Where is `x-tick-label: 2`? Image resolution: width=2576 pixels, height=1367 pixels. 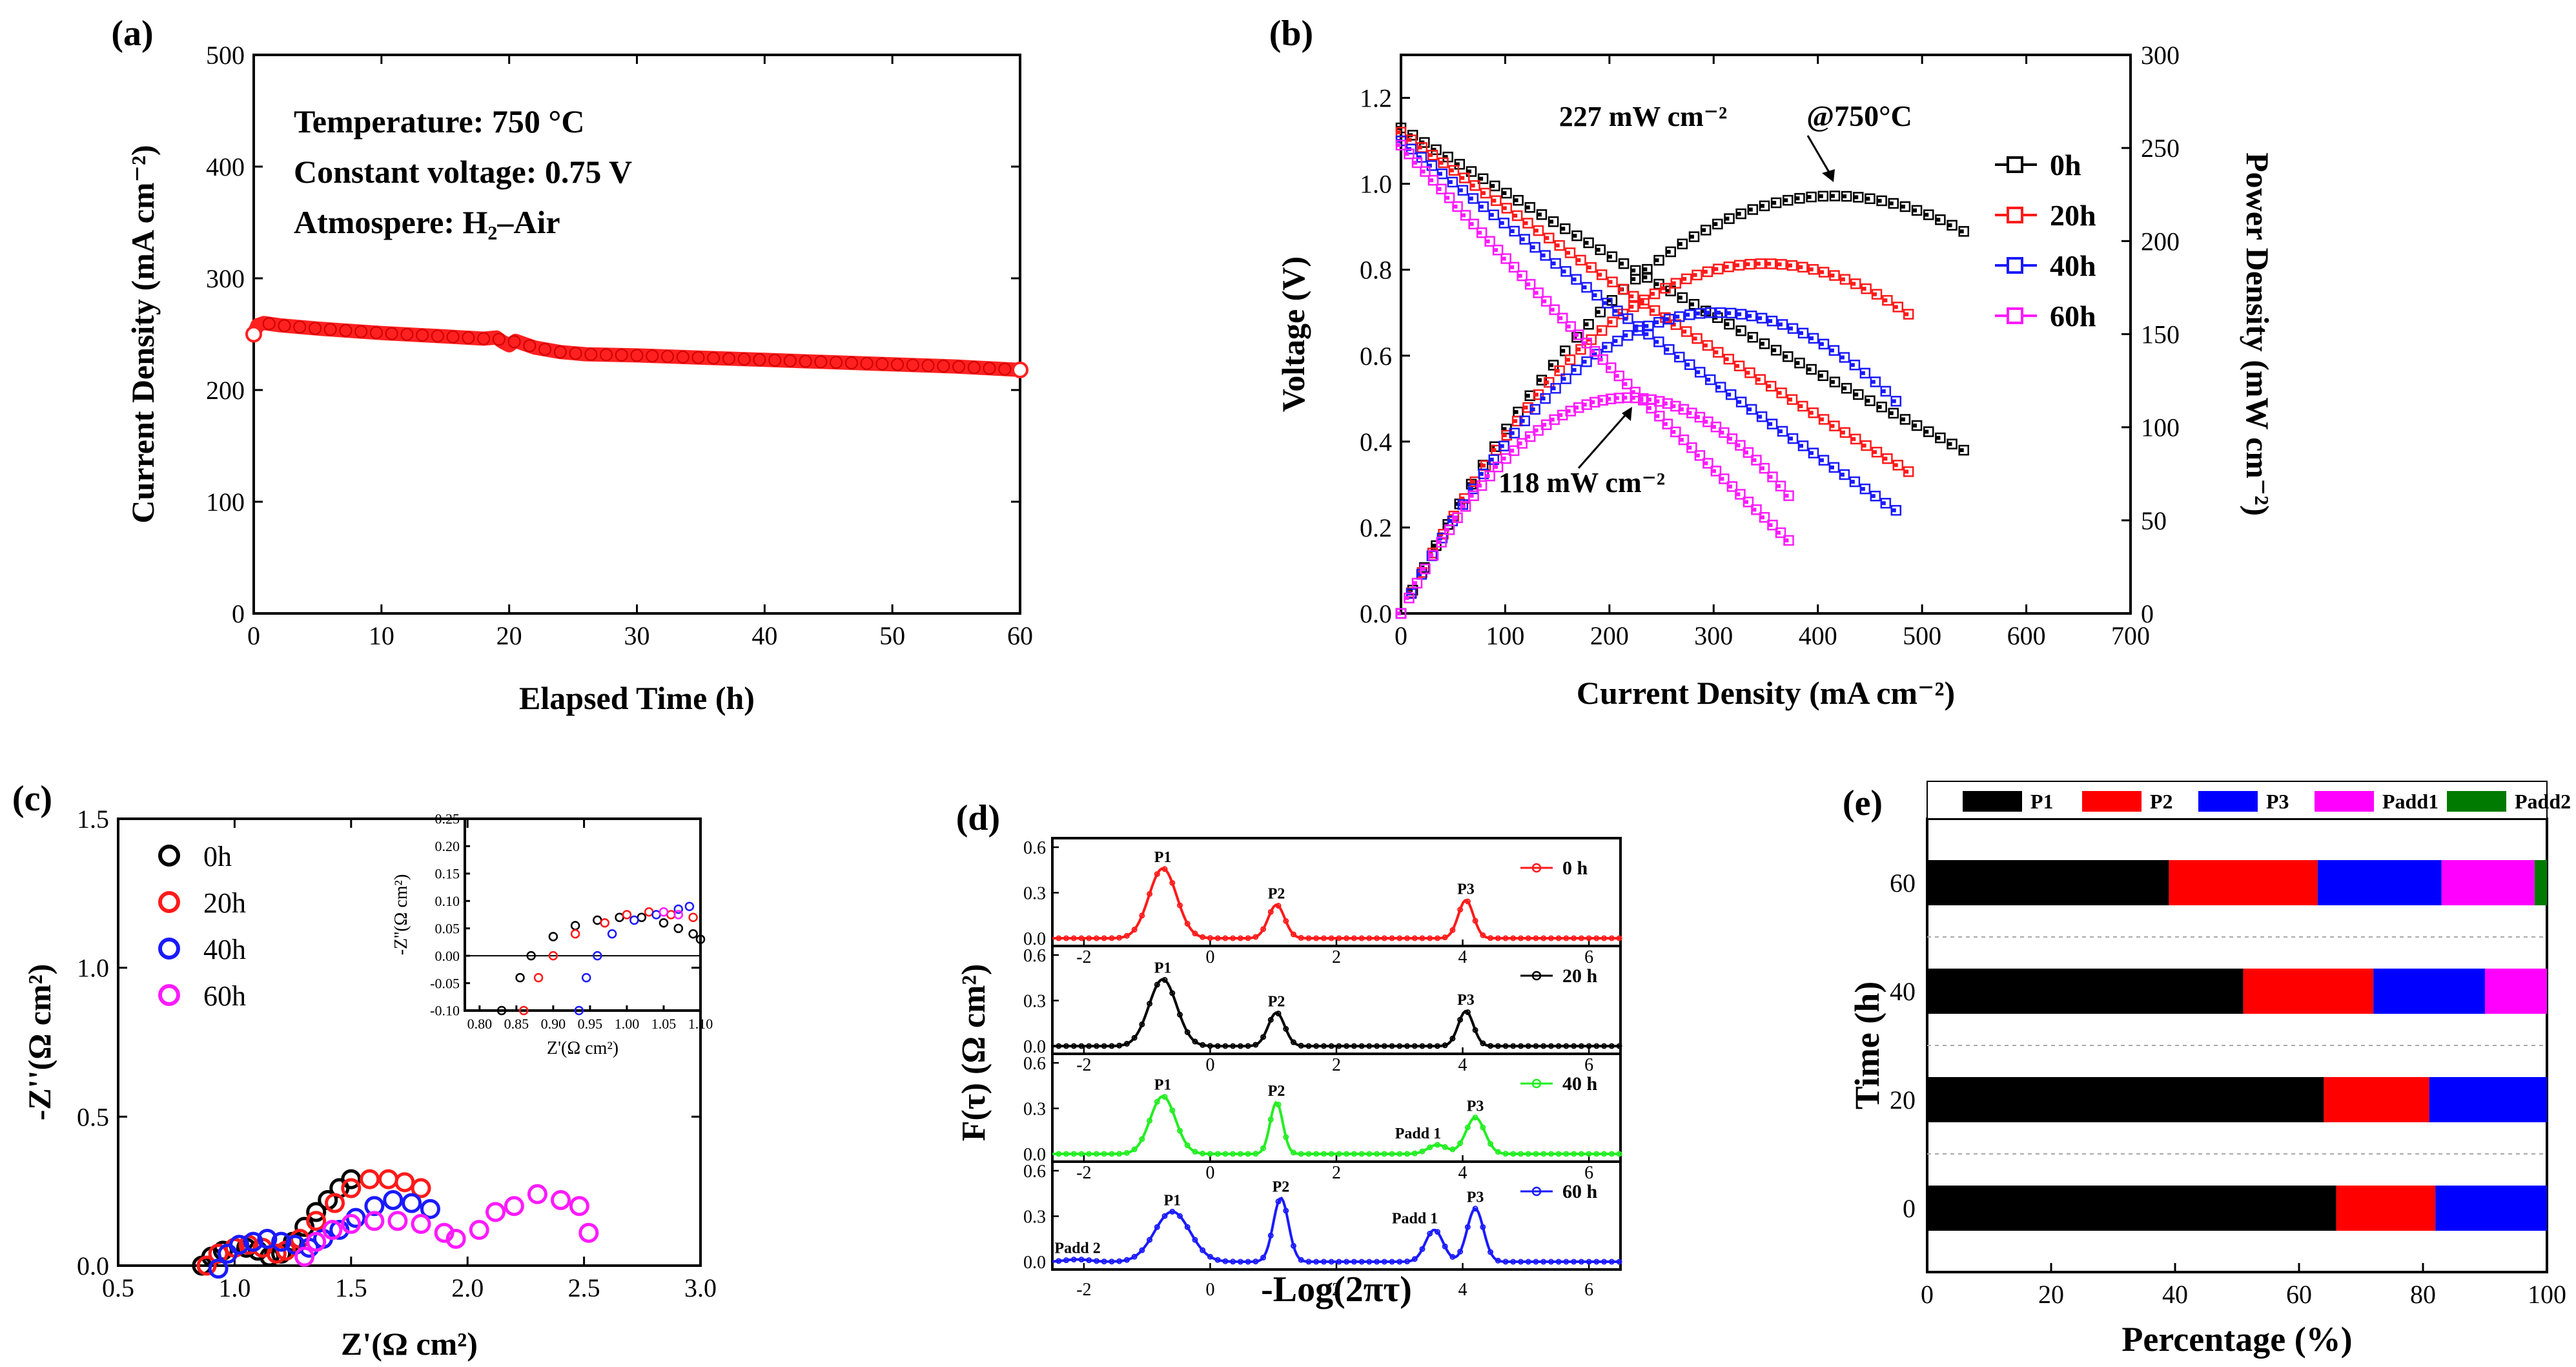
x-tick-label: 2 is located at coordinates (1337, 957).